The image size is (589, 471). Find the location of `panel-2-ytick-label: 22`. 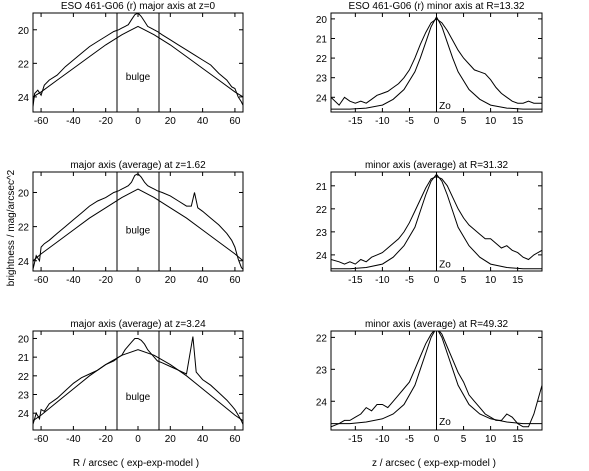

panel-2-ytick-label: 22 is located at coordinates (322, 59).